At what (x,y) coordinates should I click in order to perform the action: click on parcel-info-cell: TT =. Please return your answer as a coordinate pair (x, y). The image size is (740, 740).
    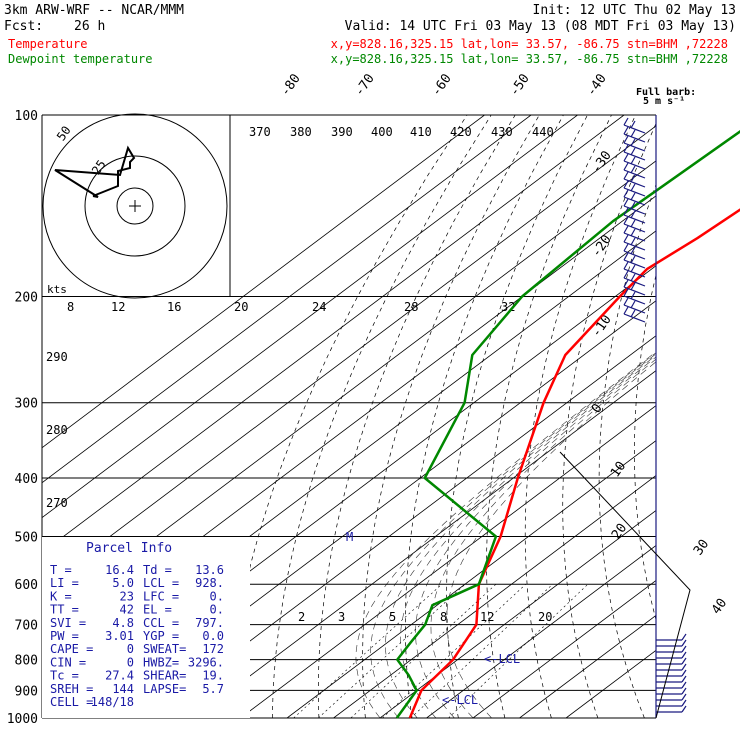
    Looking at the image, I should click on (64, 610).